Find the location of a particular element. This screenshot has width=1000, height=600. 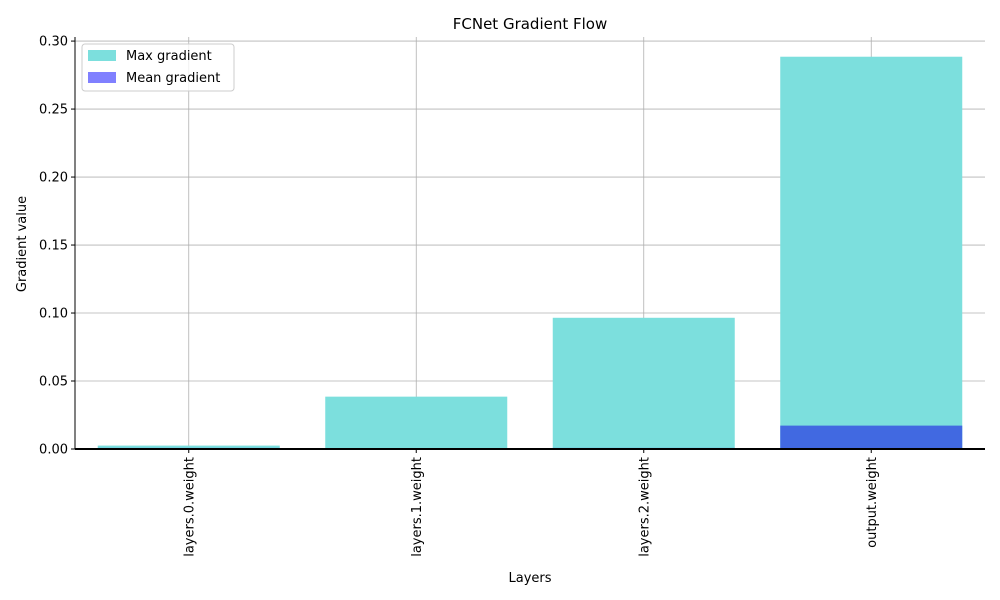

bar-max-gradient-layers-1-weight is located at coordinates (416, 422).